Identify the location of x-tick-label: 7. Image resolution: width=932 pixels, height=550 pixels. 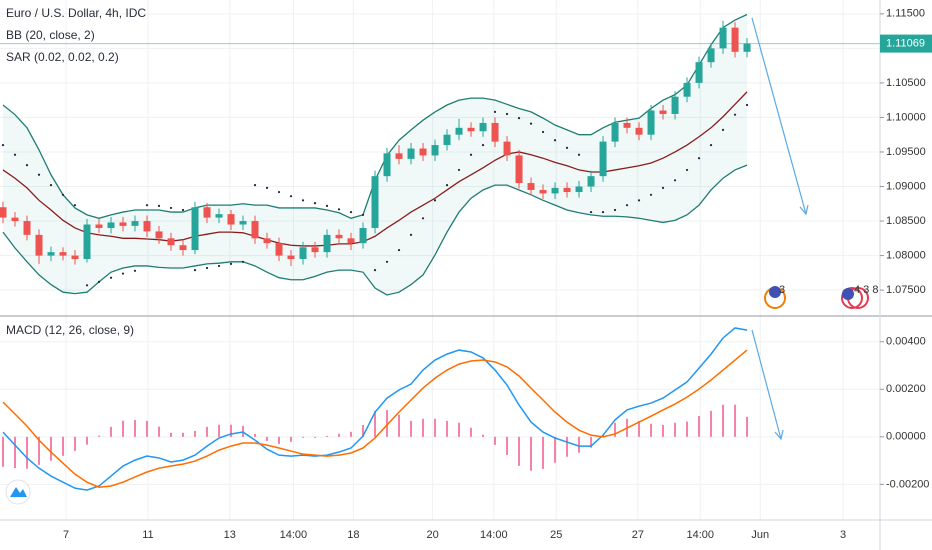
(66, 535).